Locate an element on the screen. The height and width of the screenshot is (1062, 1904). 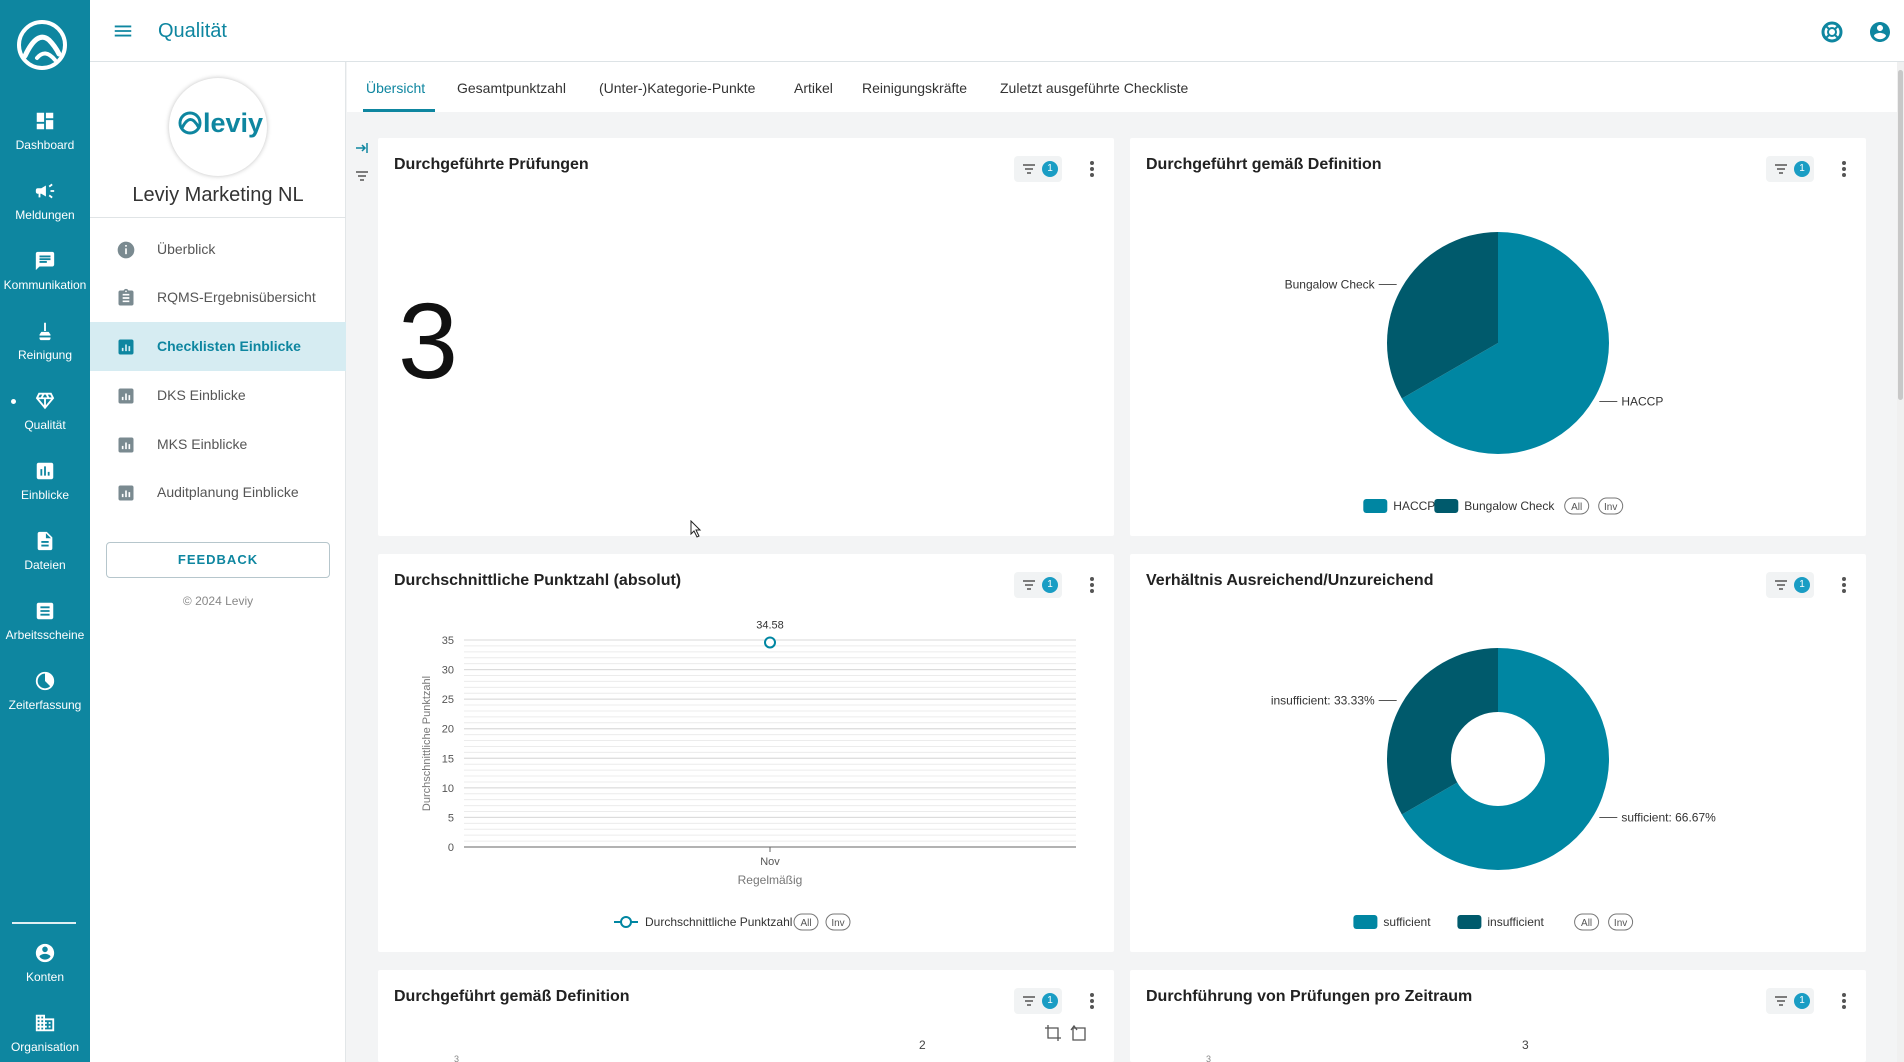
sidebar-item-auditplanung: Auditplanung Einblicke is located at coordinates (218, 492).